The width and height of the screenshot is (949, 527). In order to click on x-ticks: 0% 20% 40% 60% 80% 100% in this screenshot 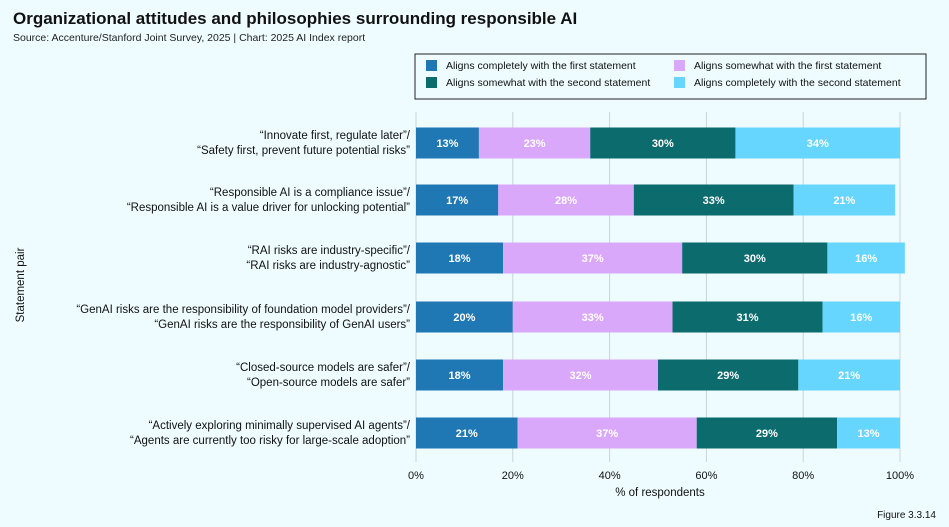, I will do `click(661, 476)`.